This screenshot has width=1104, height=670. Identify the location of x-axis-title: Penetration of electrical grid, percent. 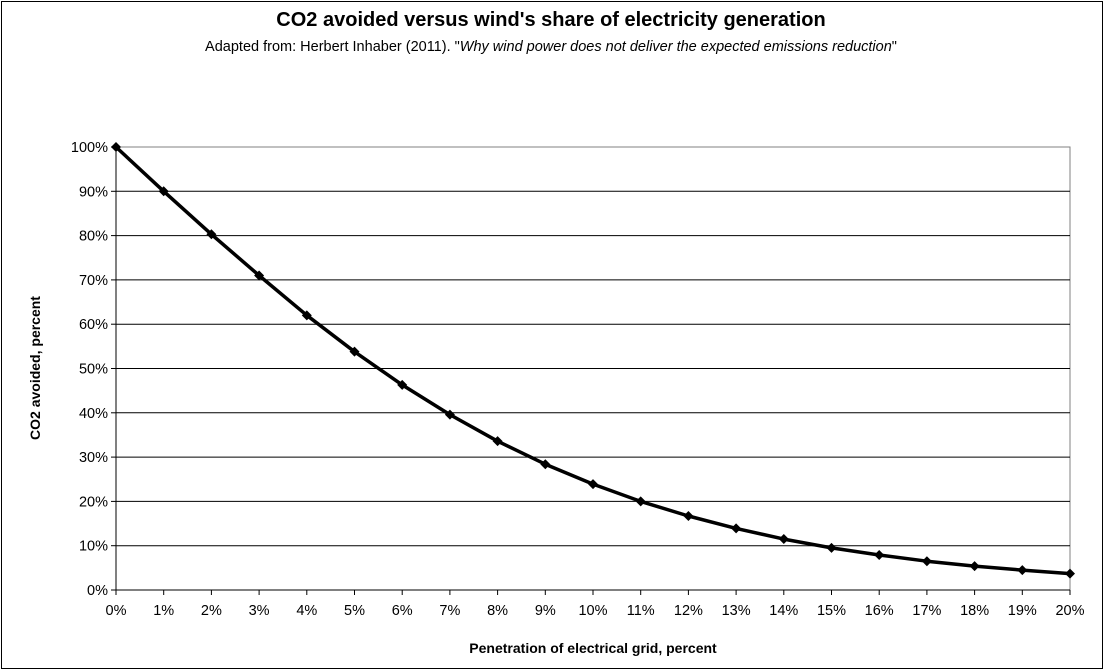
(593, 648).